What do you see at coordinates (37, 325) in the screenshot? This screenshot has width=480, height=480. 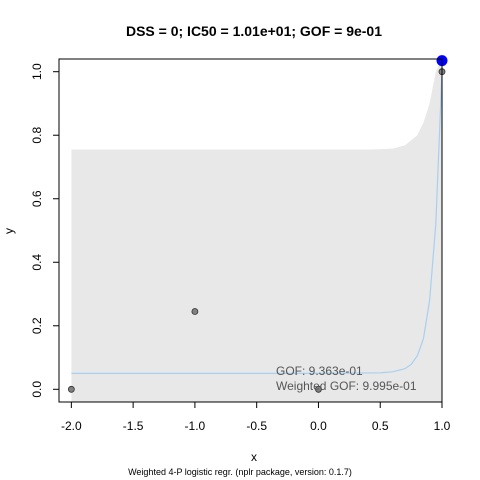 I see `y-tick-label: 0.2` at bounding box center [37, 325].